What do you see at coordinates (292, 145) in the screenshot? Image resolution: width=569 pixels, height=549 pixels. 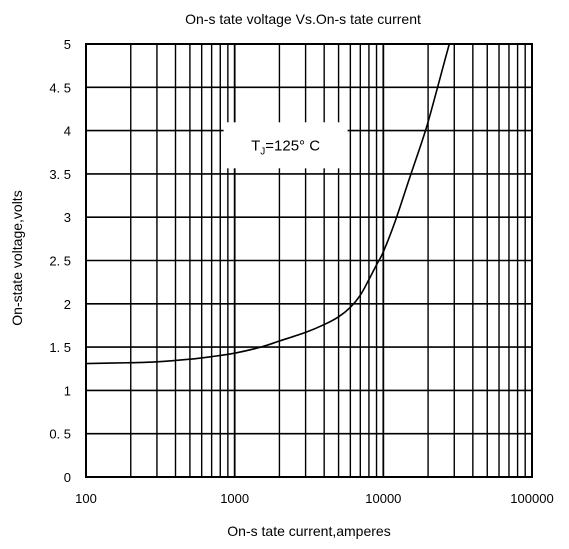 I see `annotation-suffix: =125° C` at bounding box center [292, 145].